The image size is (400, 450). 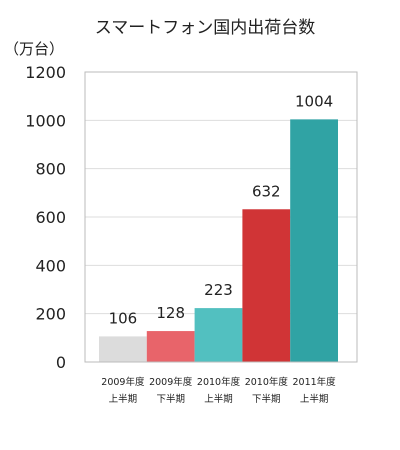 What do you see at coordinates (45, 72) in the screenshot?
I see `y-tick-label: 1200` at bounding box center [45, 72].